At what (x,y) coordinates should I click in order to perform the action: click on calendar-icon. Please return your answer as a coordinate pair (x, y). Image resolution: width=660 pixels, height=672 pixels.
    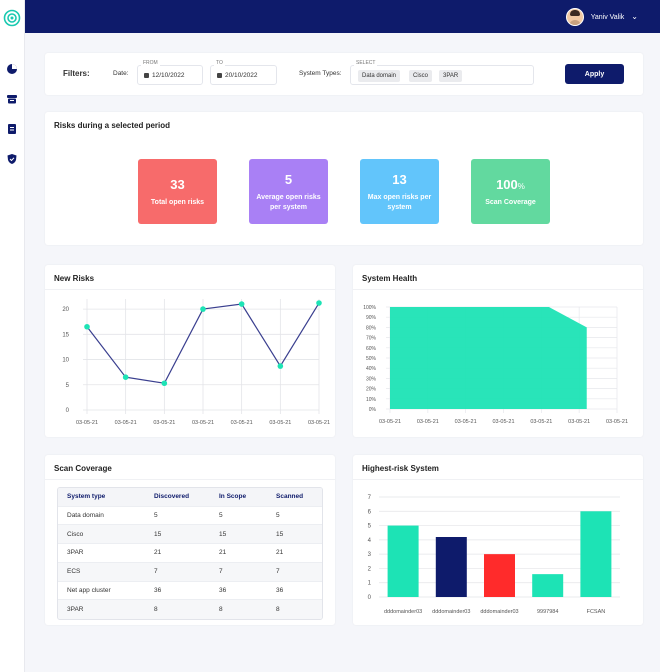
    Looking at the image, I should click on (219, 75).